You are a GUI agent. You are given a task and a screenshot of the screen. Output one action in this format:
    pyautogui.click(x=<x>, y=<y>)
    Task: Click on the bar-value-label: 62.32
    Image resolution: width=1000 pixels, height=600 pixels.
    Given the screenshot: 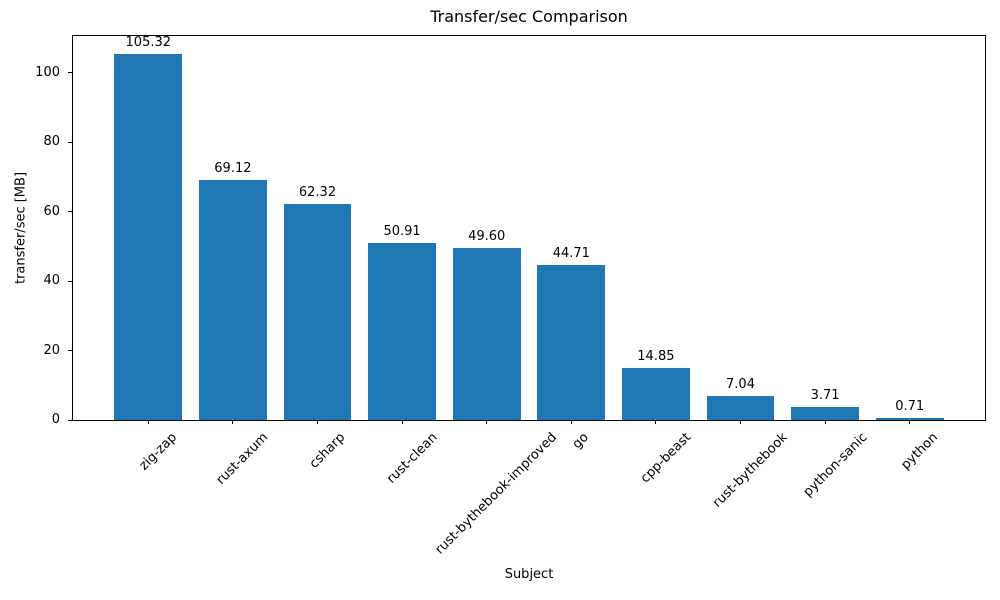 What is the action you would take?
    pyautogui.click(x=317, y=192)
    